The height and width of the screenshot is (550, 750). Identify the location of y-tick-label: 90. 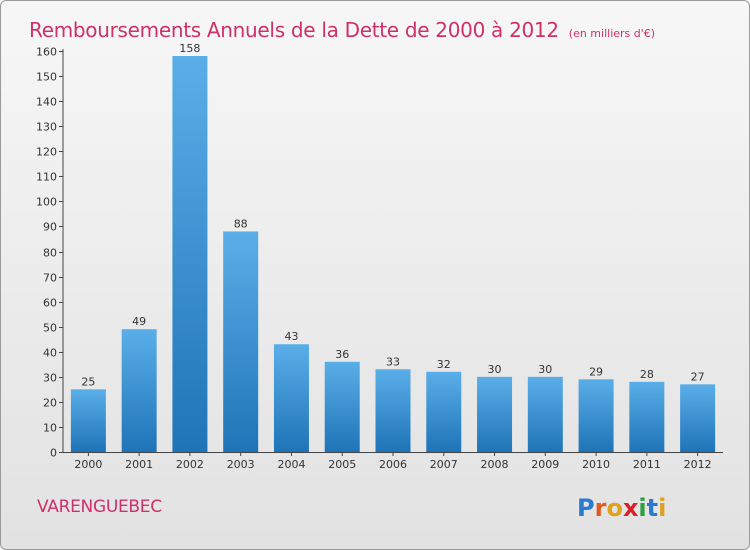
(50, 227).